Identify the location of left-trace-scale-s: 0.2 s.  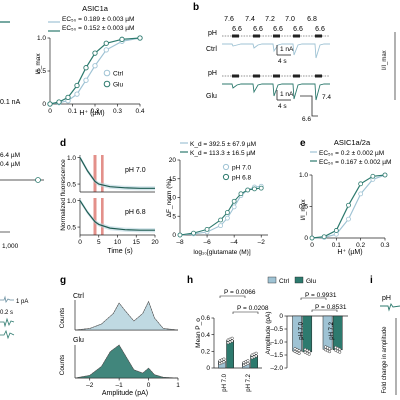
(6, 313).